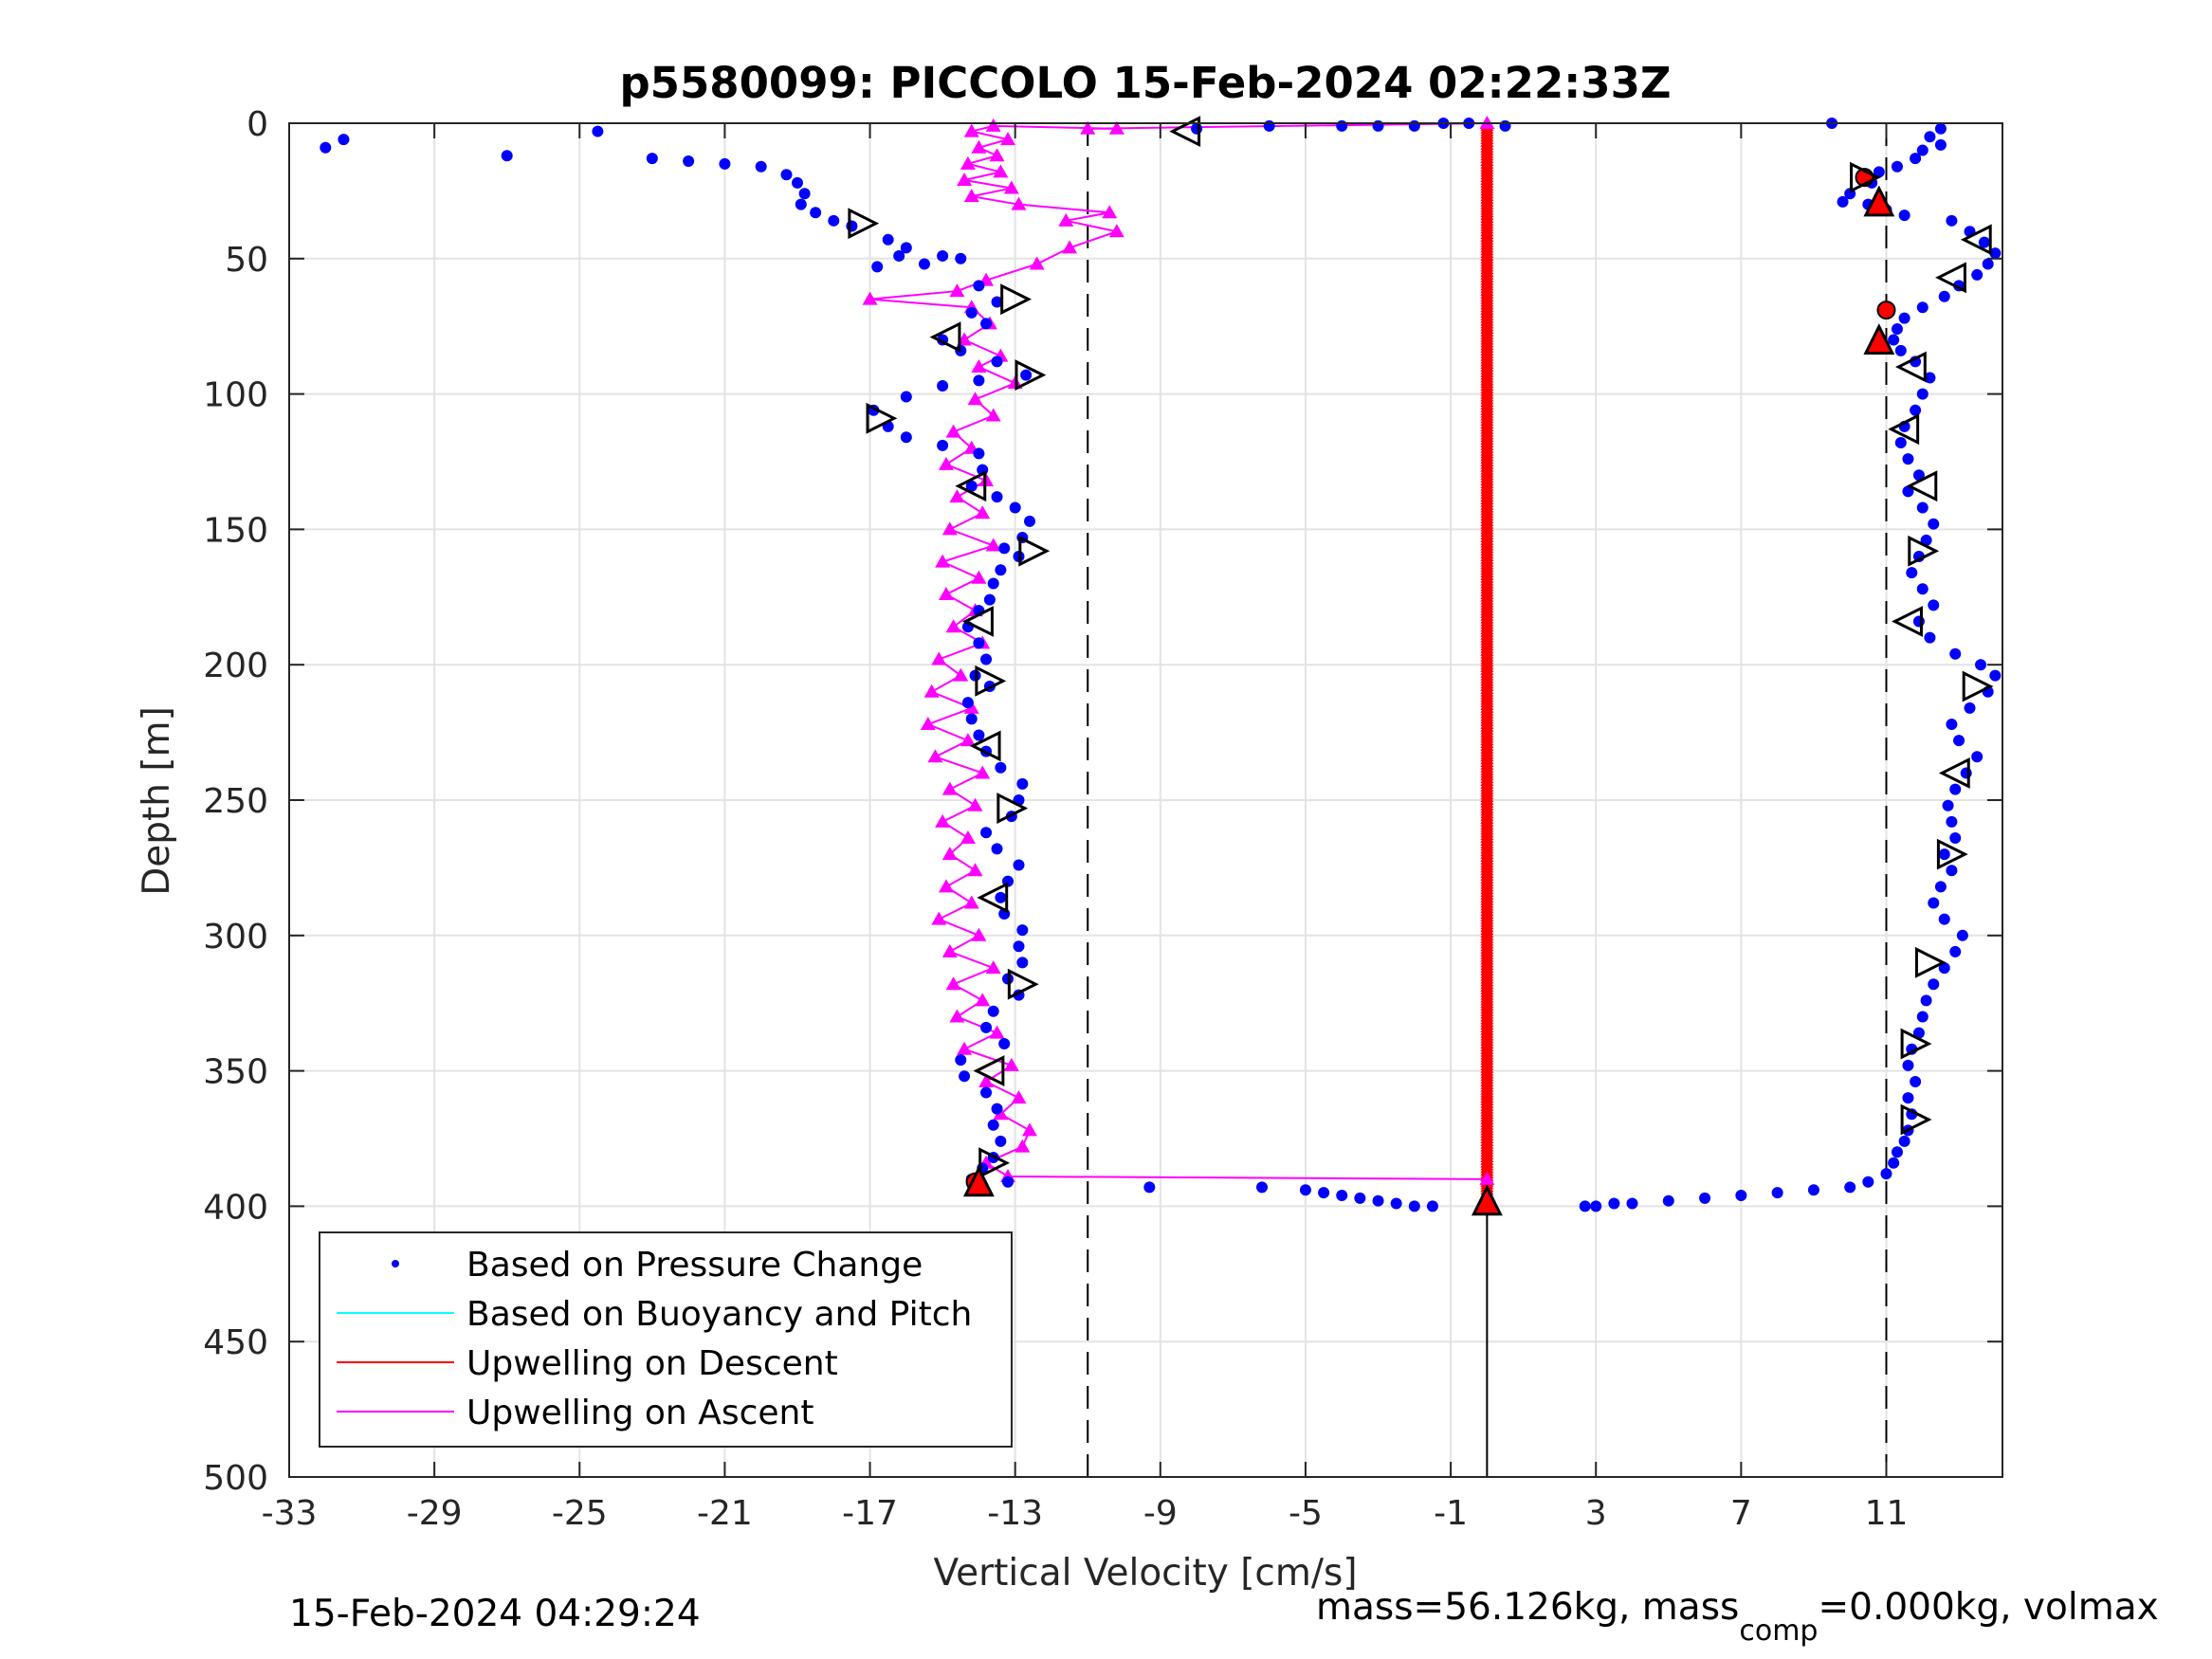 The width and height of the screenshot is (2212, 1659). What do you see at coordinates (1741, 1513) in the screenshot?
I see `x-tick-label: 7` at bounding box center [1741, 1513].